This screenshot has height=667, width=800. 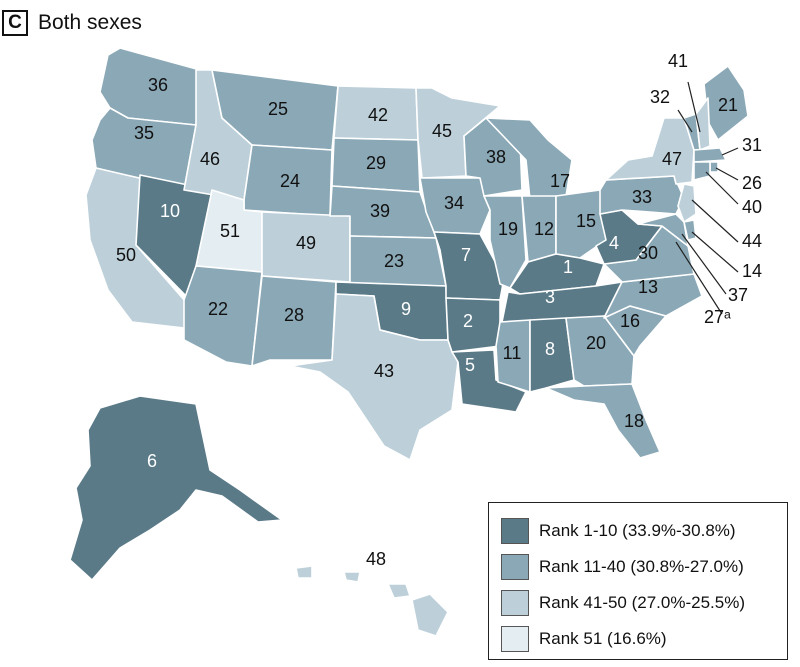 I want to click on rank-label-ks: 23, so click(x=394, y=261).